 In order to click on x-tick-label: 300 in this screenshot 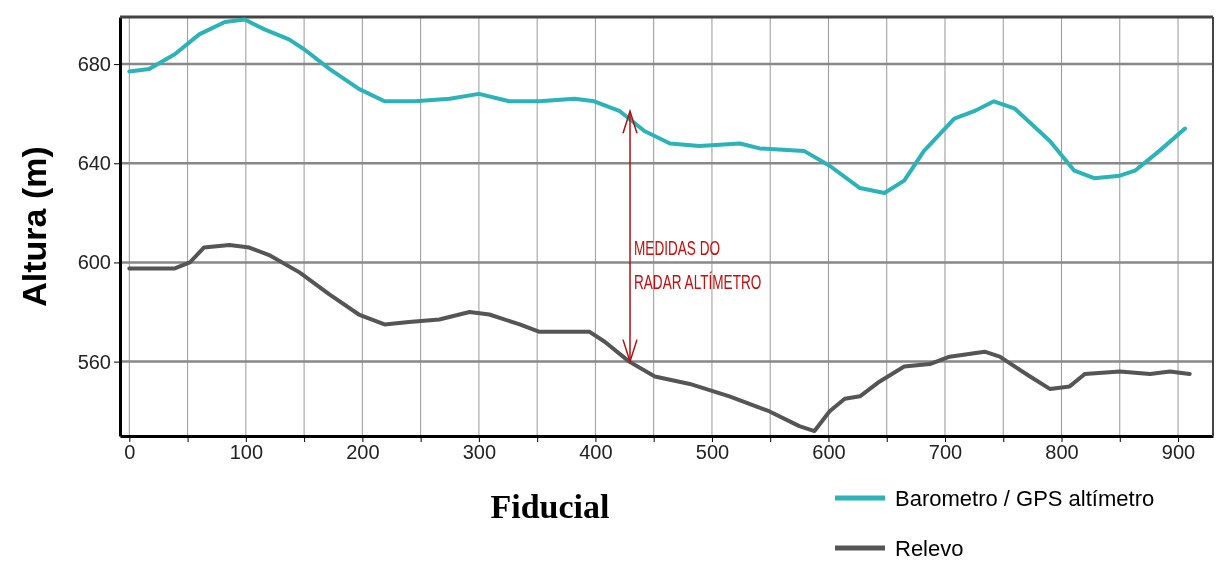, I will do `click(479, 452)`.